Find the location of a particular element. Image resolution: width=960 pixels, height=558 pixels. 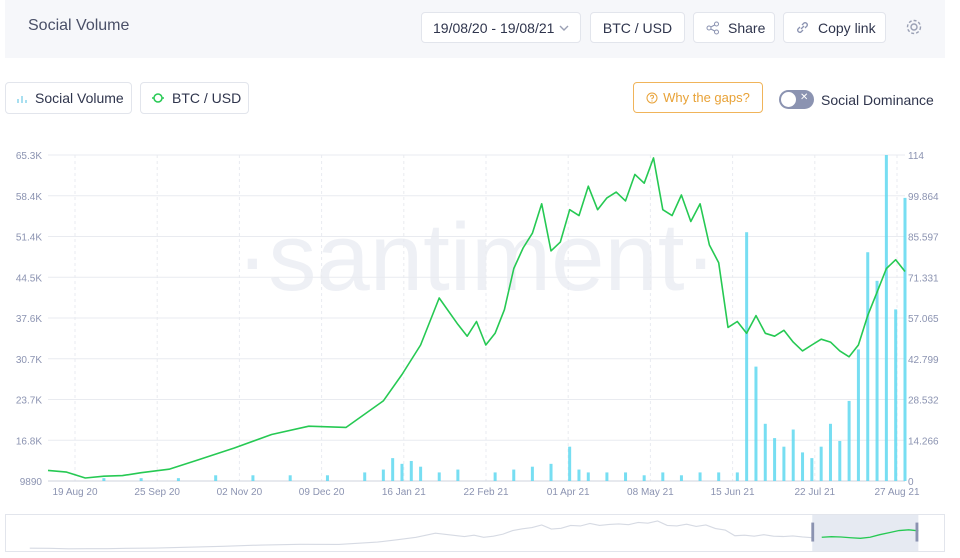

x-tick-label: 08 May 21 is located at coordinates (650, 492).